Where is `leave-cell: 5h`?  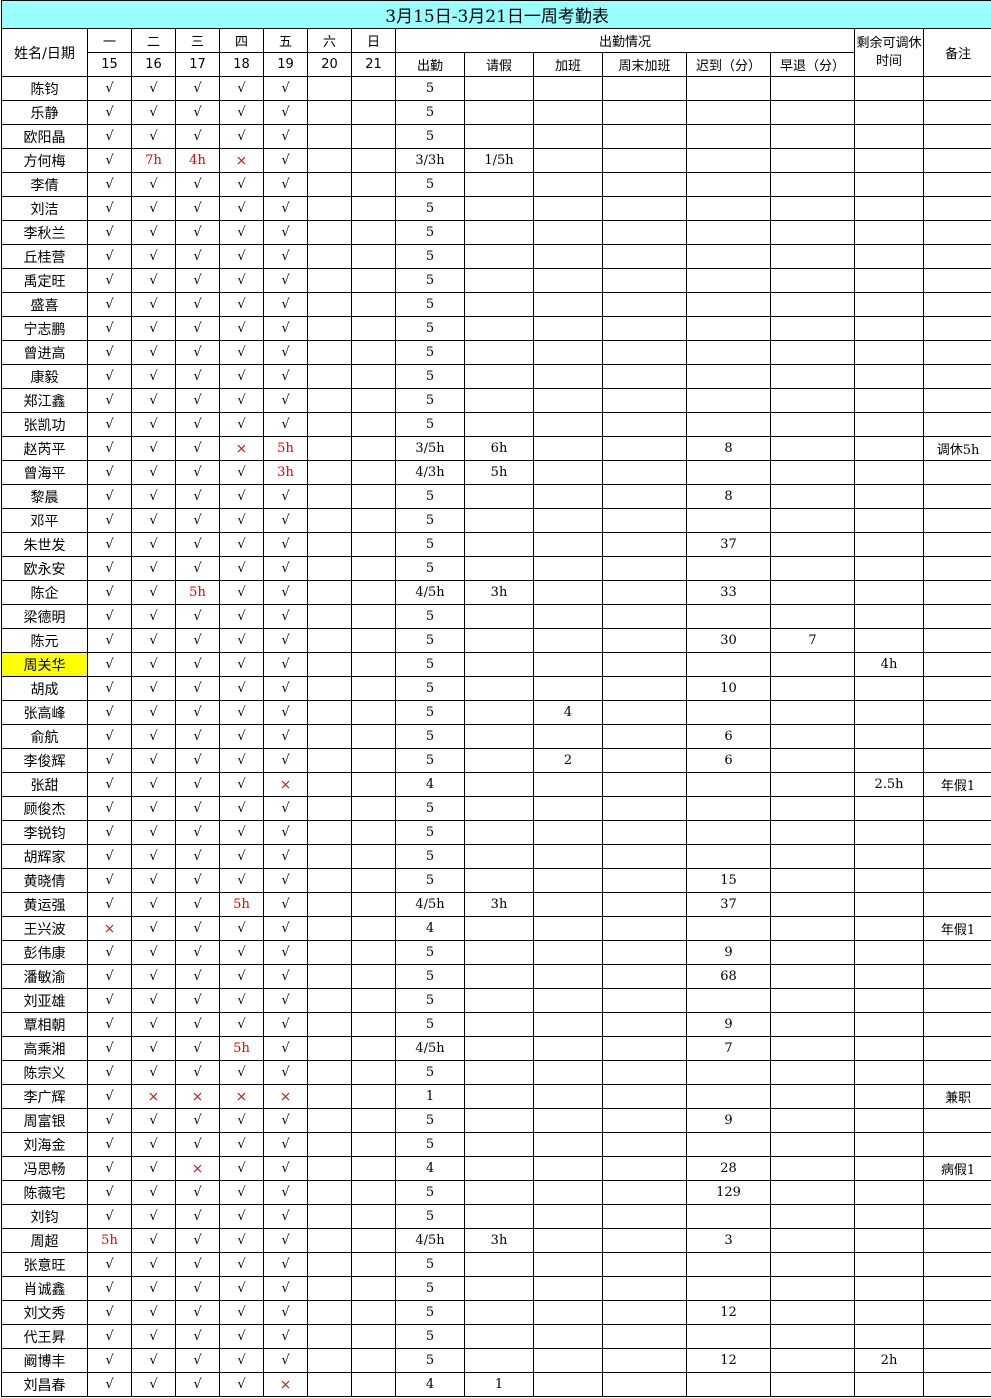
leave-cell: 5h is located at coordinates (499, 472).